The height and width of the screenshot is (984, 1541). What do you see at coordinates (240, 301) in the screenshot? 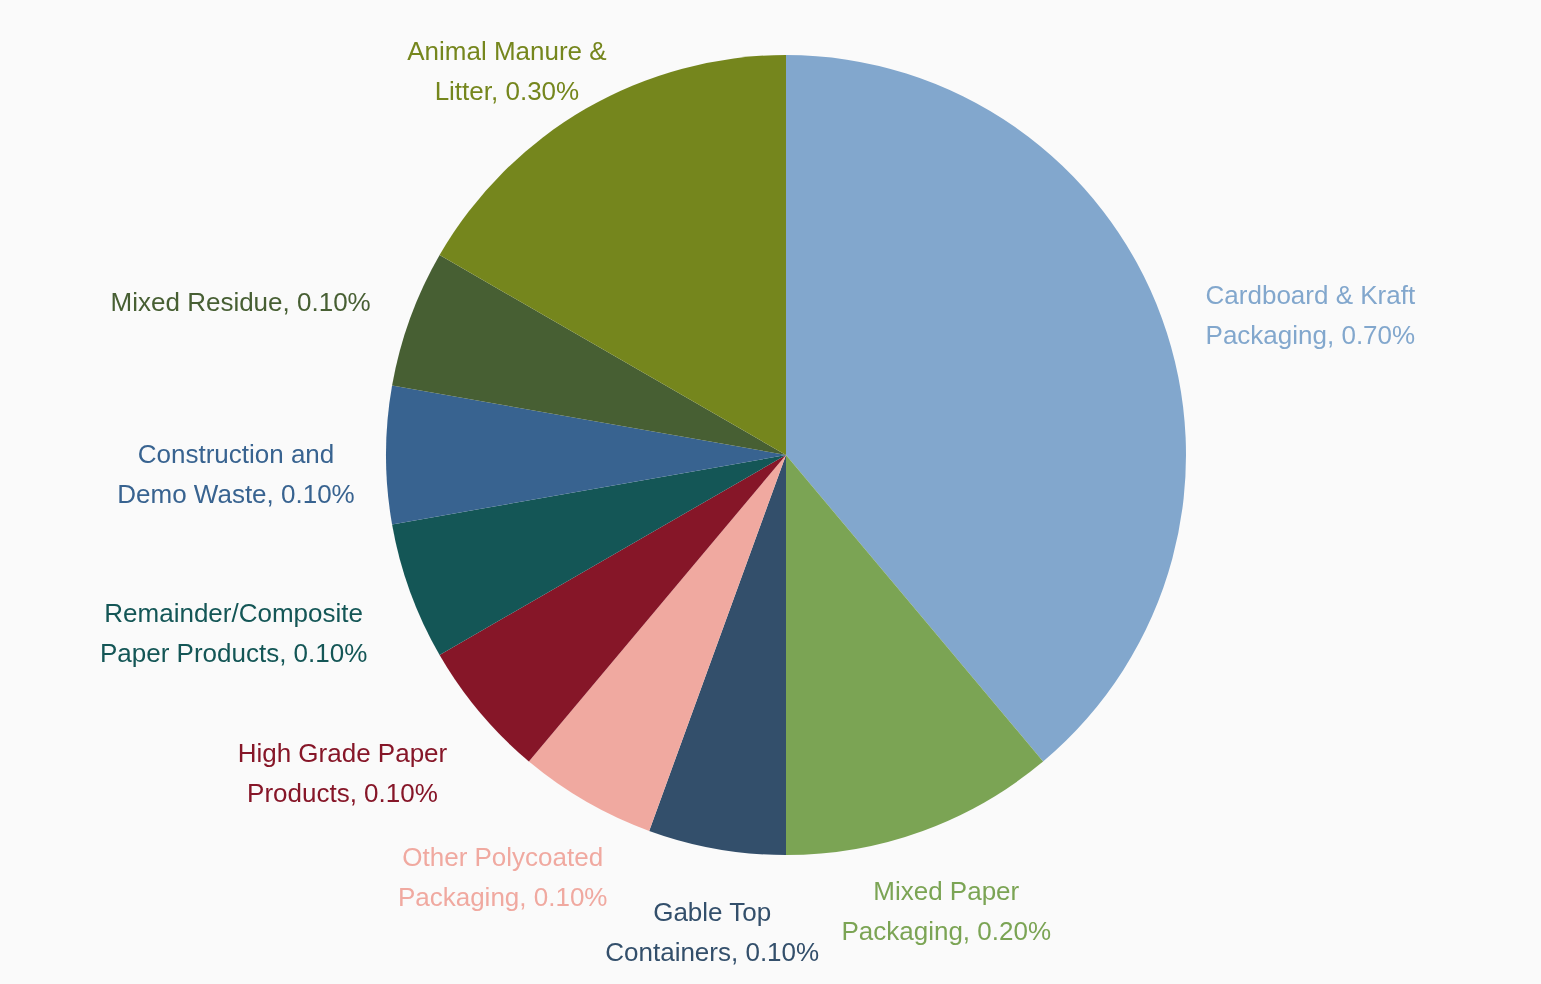
I see `slice-label: Mixed Residue, 0.10%` at bounding box center [240, 301].